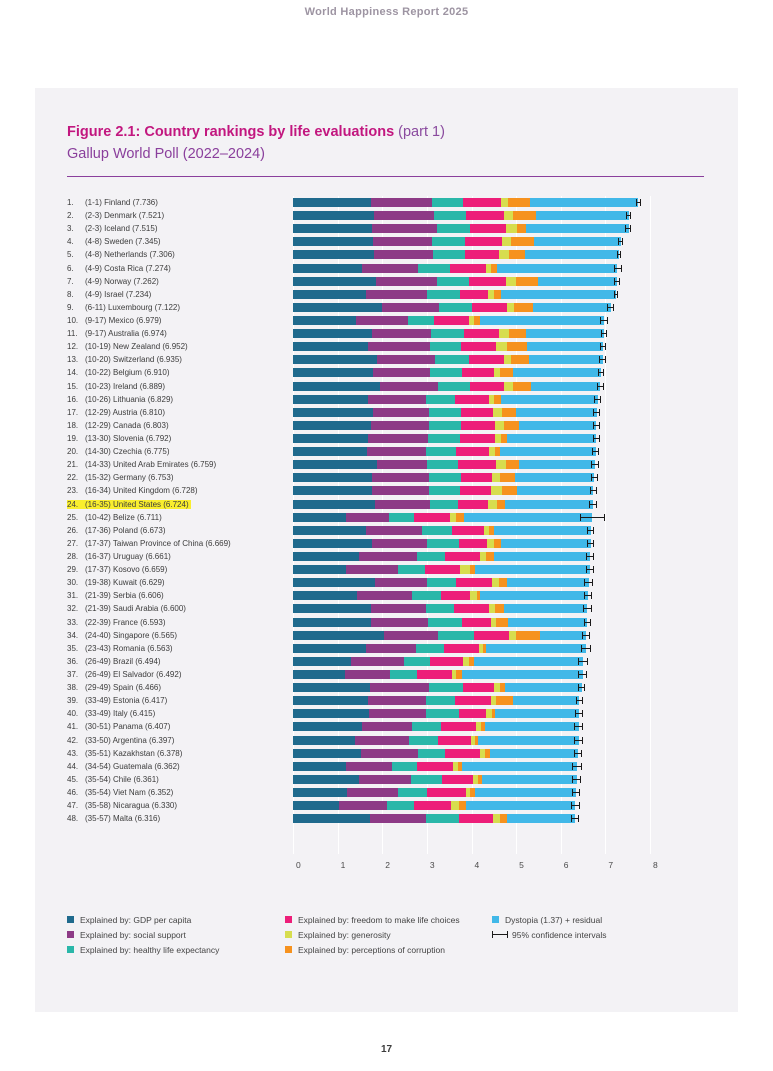 This screenshot has width=773, height=1071. What do you see at coordinates (113, 202) in the screenshot?
I see `row-label-text: 1. (1-1) Finland (7.736)` at bounding box center [113, 202].